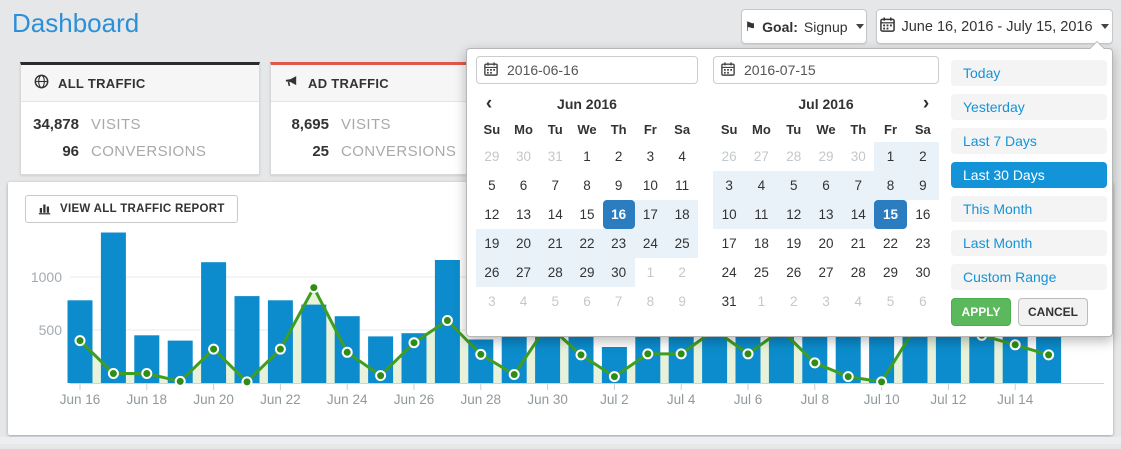 The height and width of the screenshot is (449, 1121). I want to click on prev-month-button: ‹, so click(489, 103).